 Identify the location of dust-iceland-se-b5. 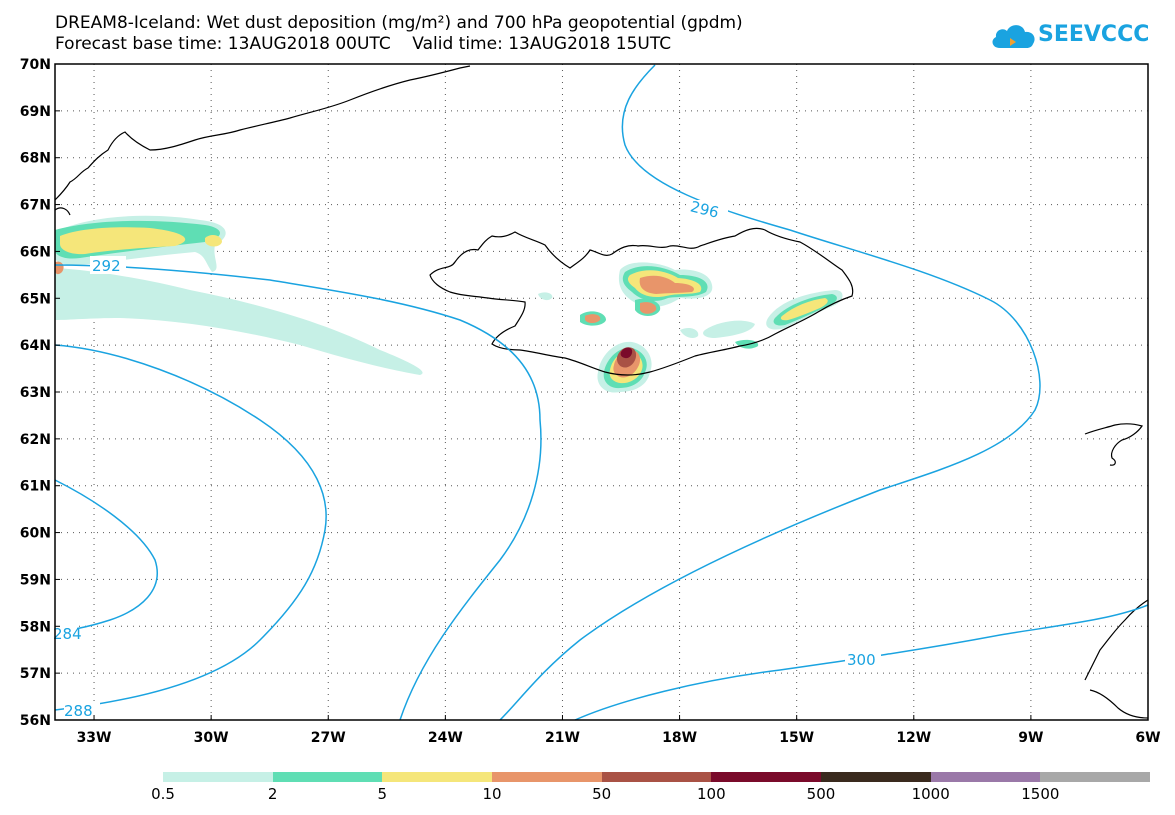
(804, 309).